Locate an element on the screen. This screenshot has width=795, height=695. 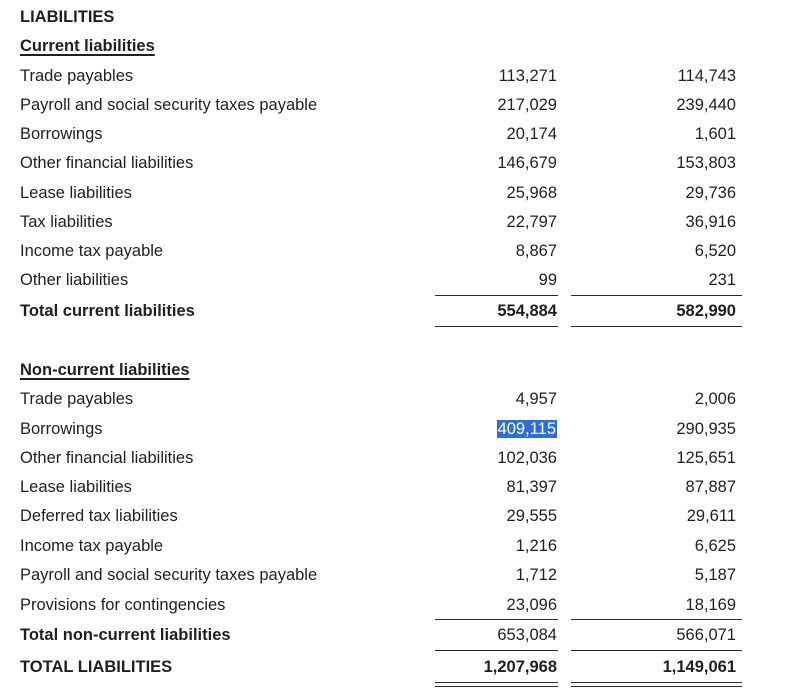
row-value-col1: 146,679 is located at coordinates (527, 163).